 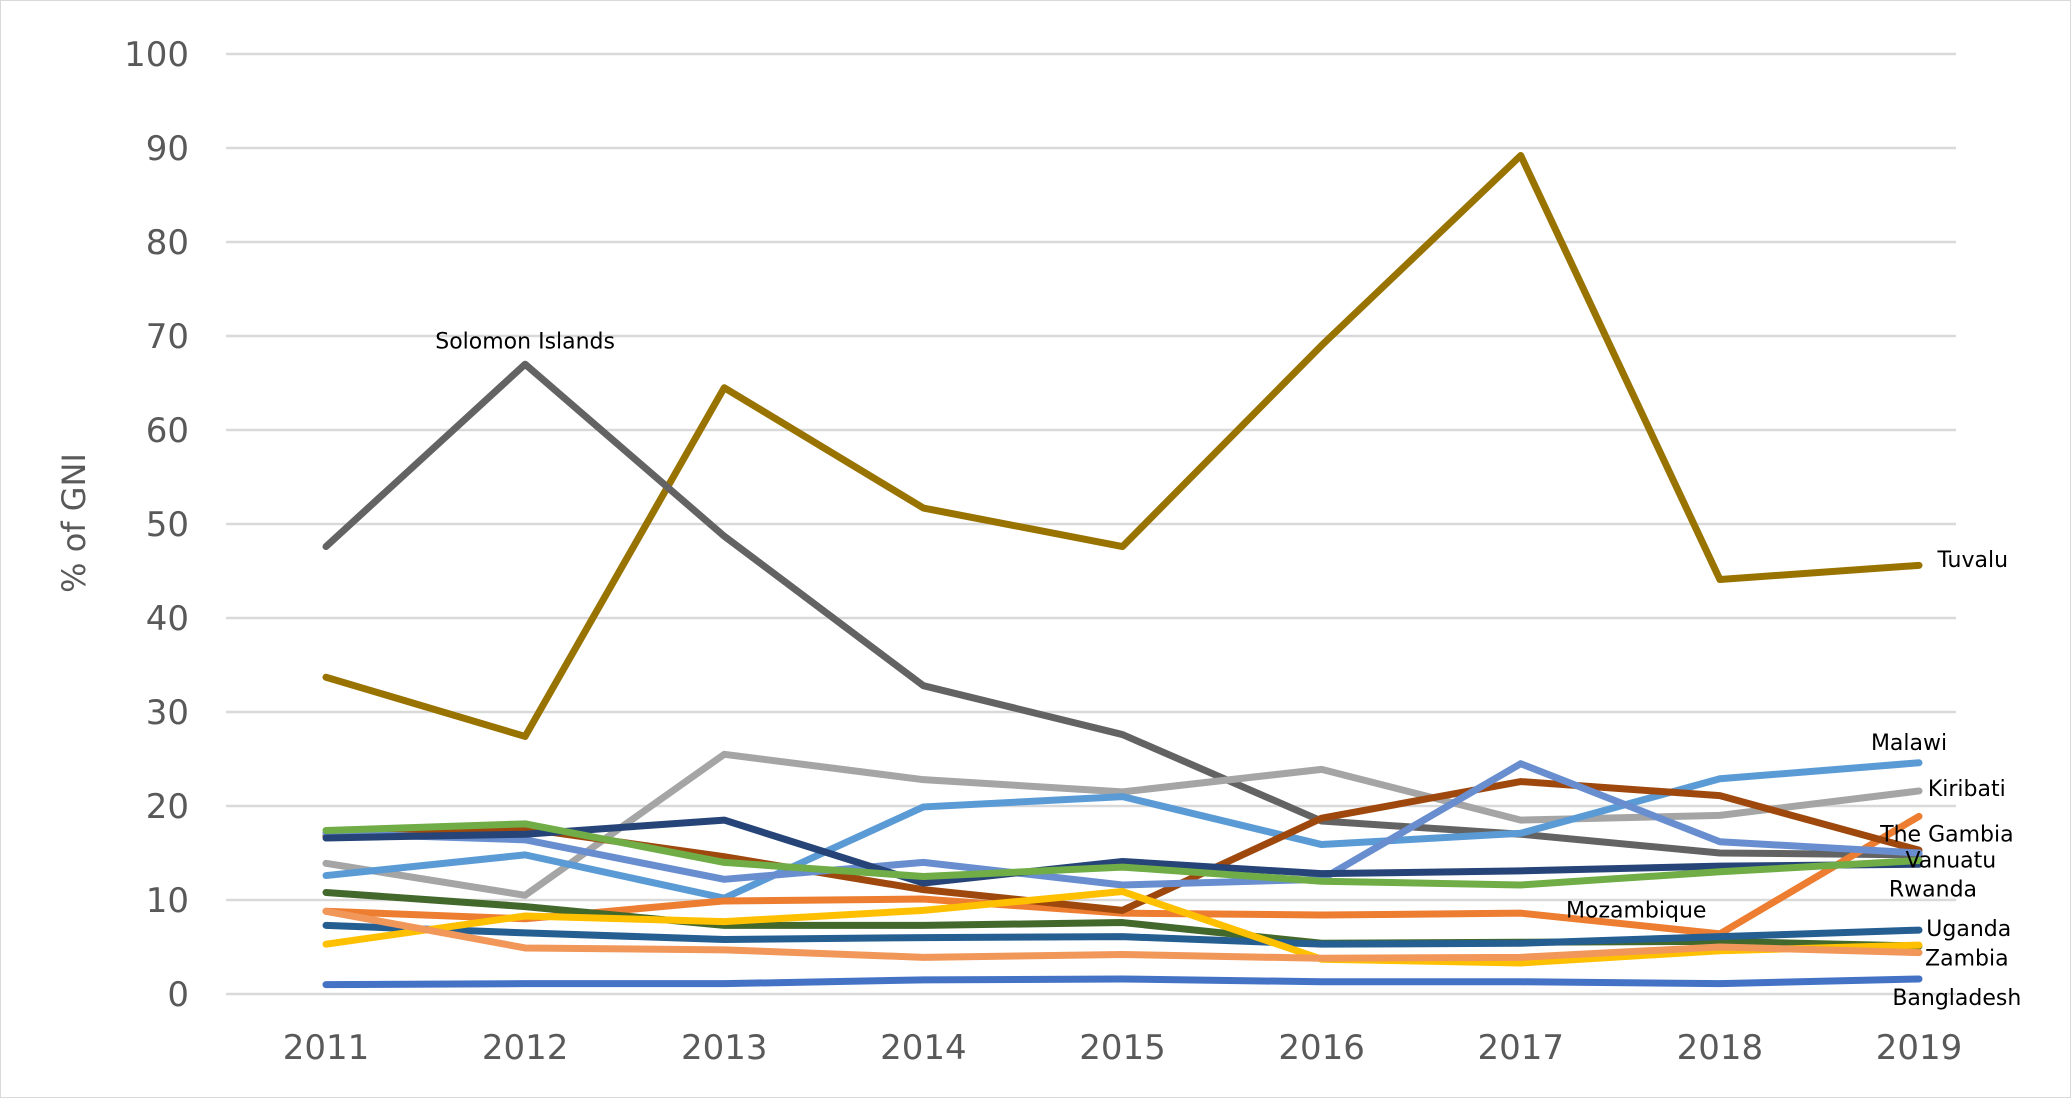 What do you see at coordinates (1967, 958) in the screenshot?
I see `data-label: Zambia` at bounding box center [1967, 958].